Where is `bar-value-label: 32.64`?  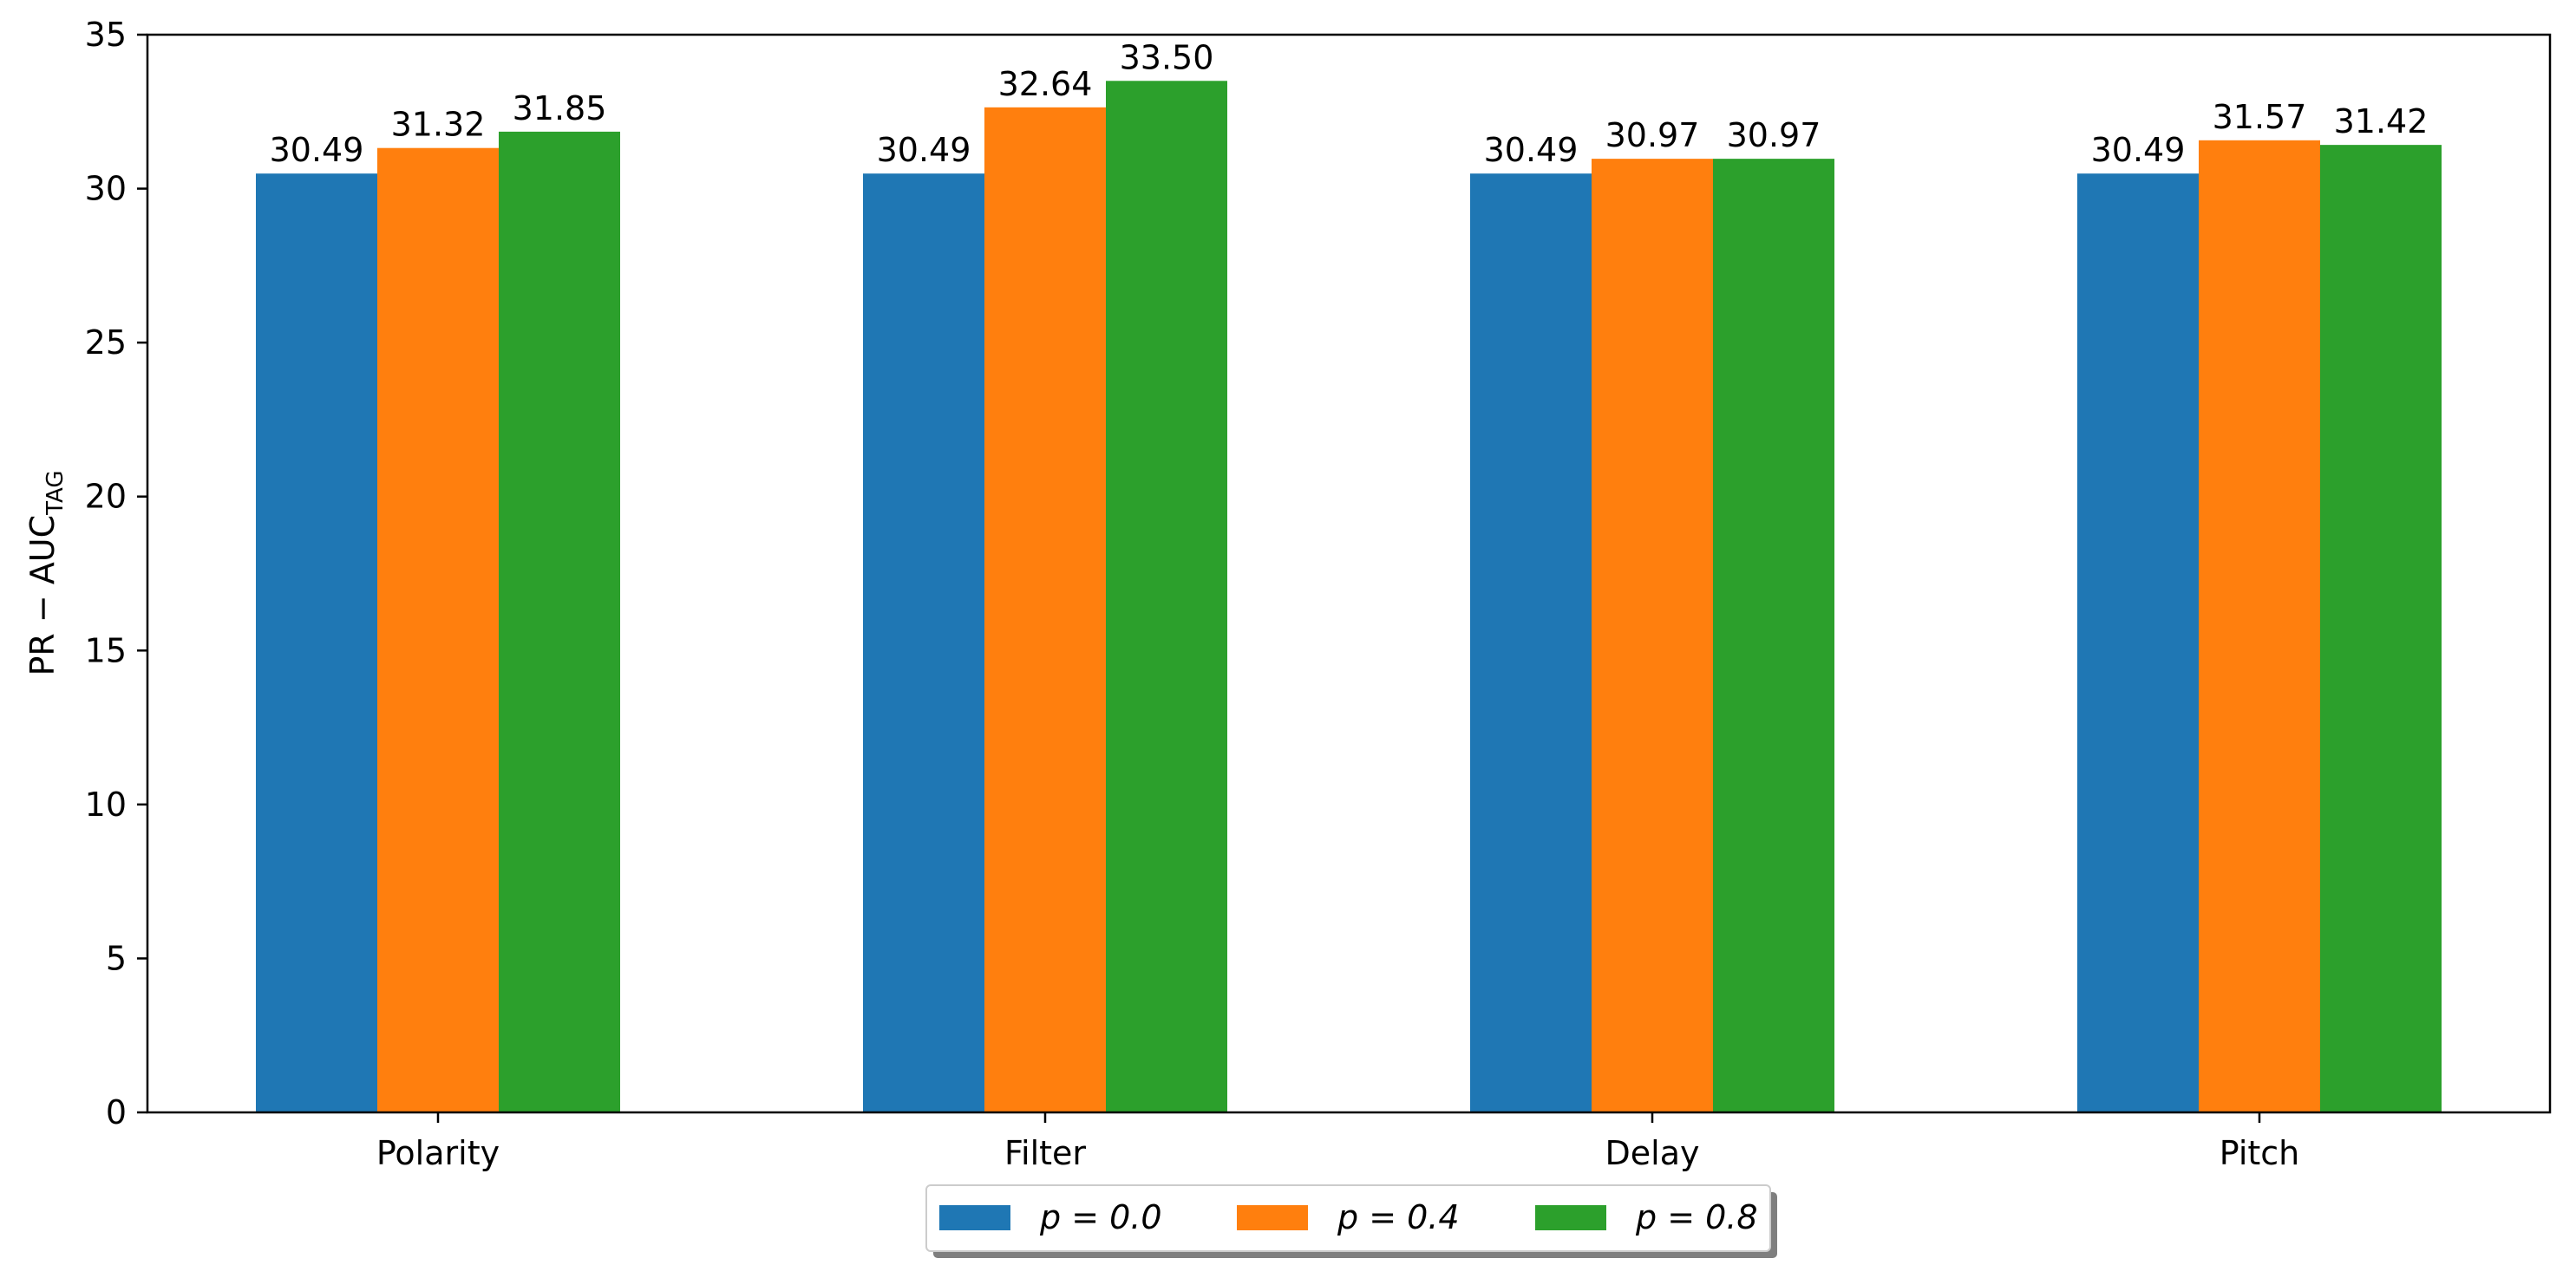
bar-value-label: 32.64 is located at coordinates (1045, 84).